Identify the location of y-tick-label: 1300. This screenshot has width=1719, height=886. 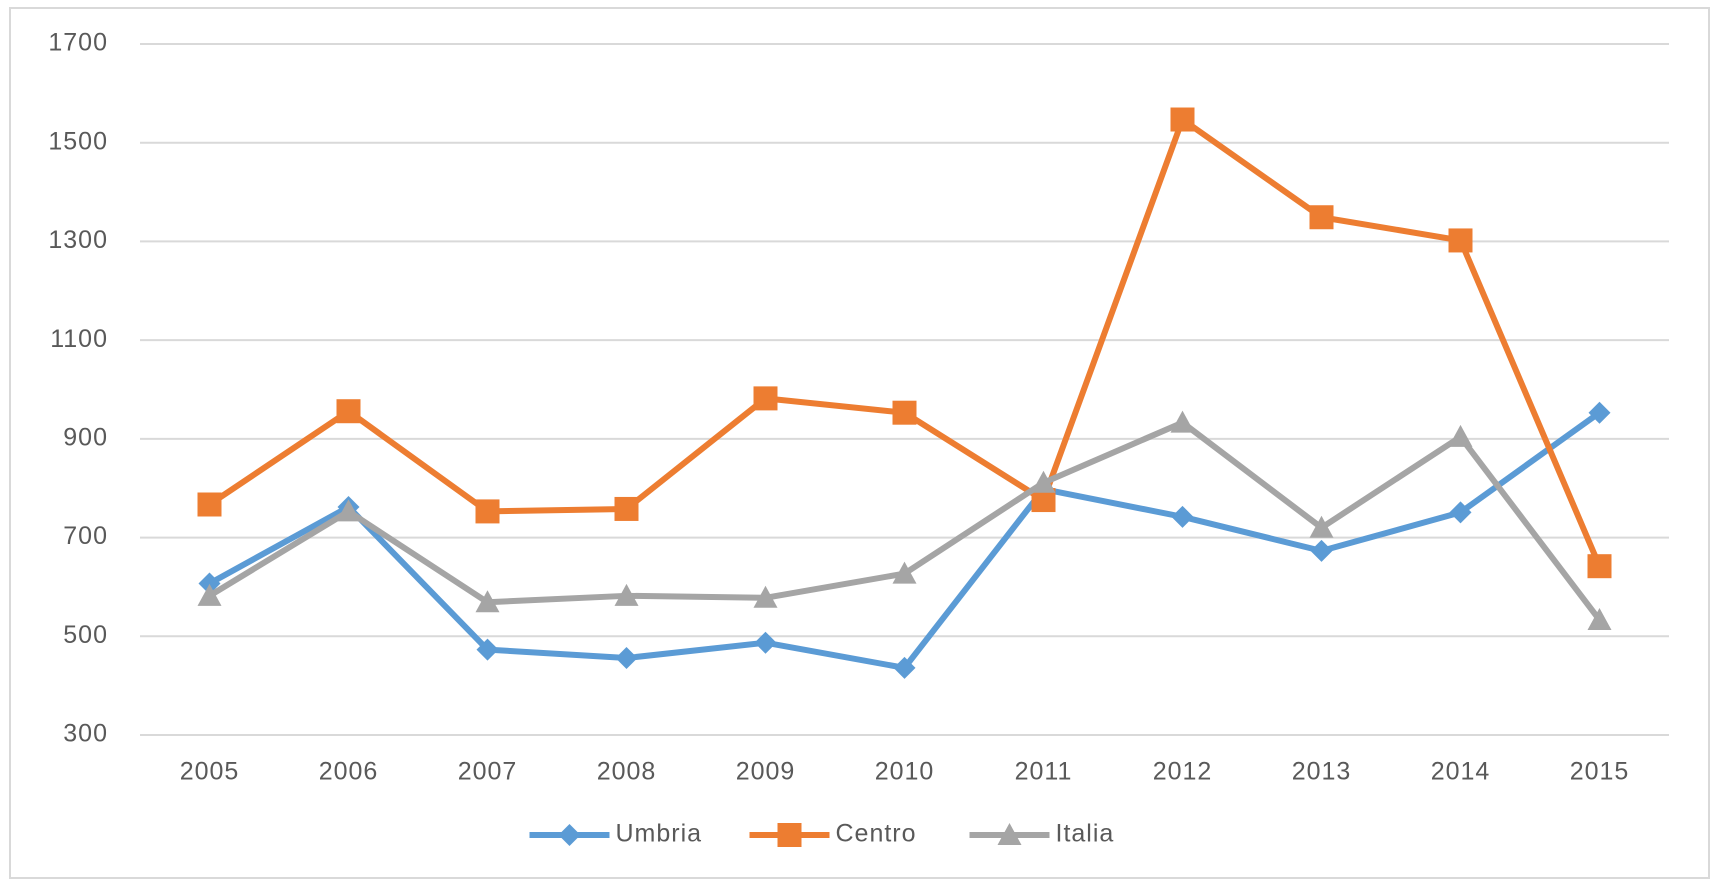
(78, 240).